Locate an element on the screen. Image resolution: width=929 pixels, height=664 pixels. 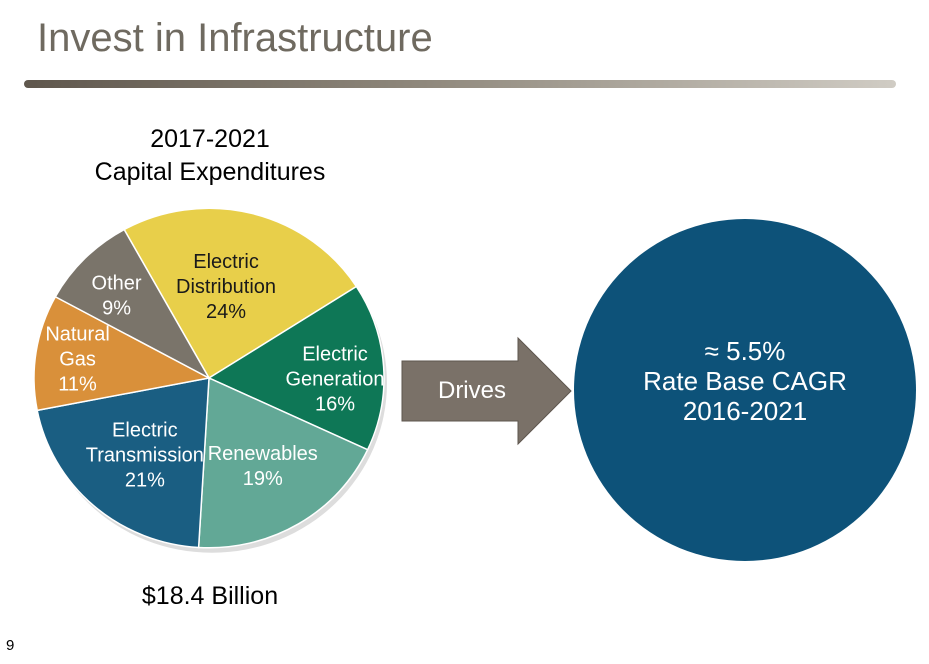
pie-slice-label: Distribution is located at coordinates (226, 287).